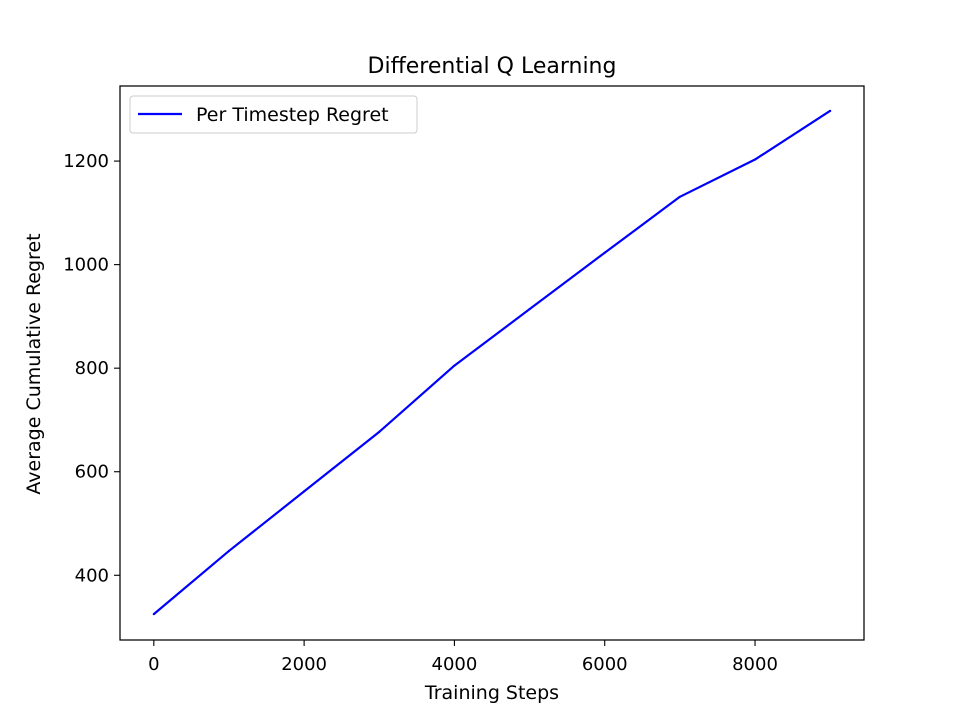 The width and height of the screenshot is (960, 720). What do you see at coordinates (455, 664) in the screenshot?
I see `x-tick-label: 4000` at bounding box center [455, 664].